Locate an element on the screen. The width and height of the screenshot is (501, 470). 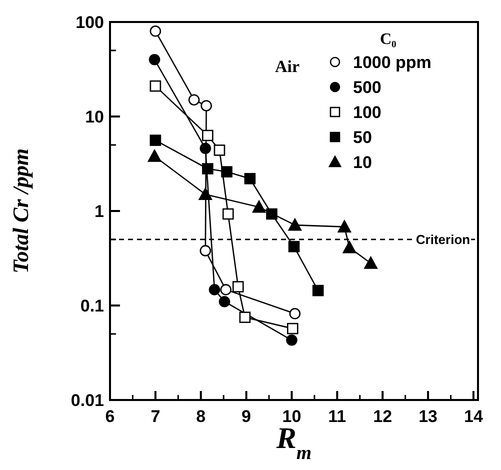
y-tick-label: 0.01 is located at coordinates (87, 400).